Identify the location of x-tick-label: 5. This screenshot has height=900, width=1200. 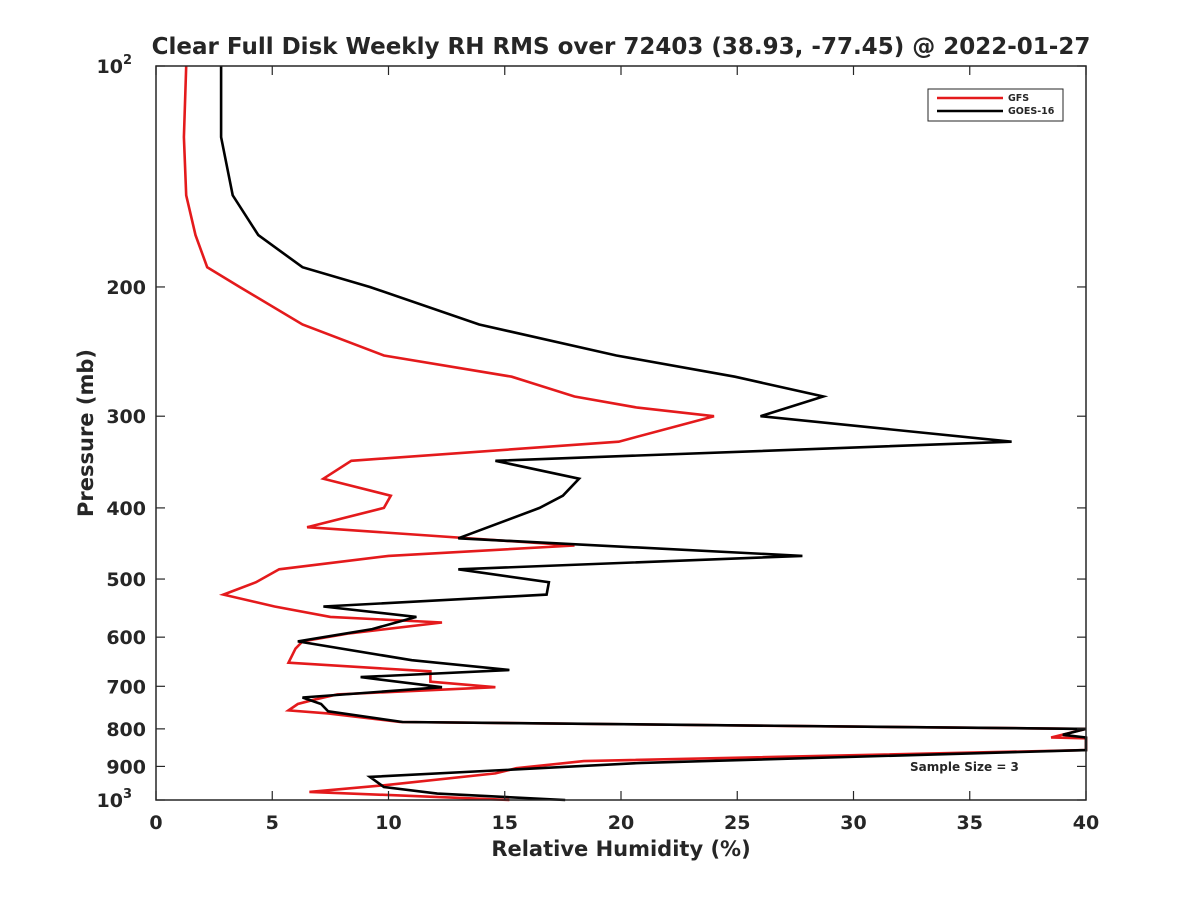
(272, 823).